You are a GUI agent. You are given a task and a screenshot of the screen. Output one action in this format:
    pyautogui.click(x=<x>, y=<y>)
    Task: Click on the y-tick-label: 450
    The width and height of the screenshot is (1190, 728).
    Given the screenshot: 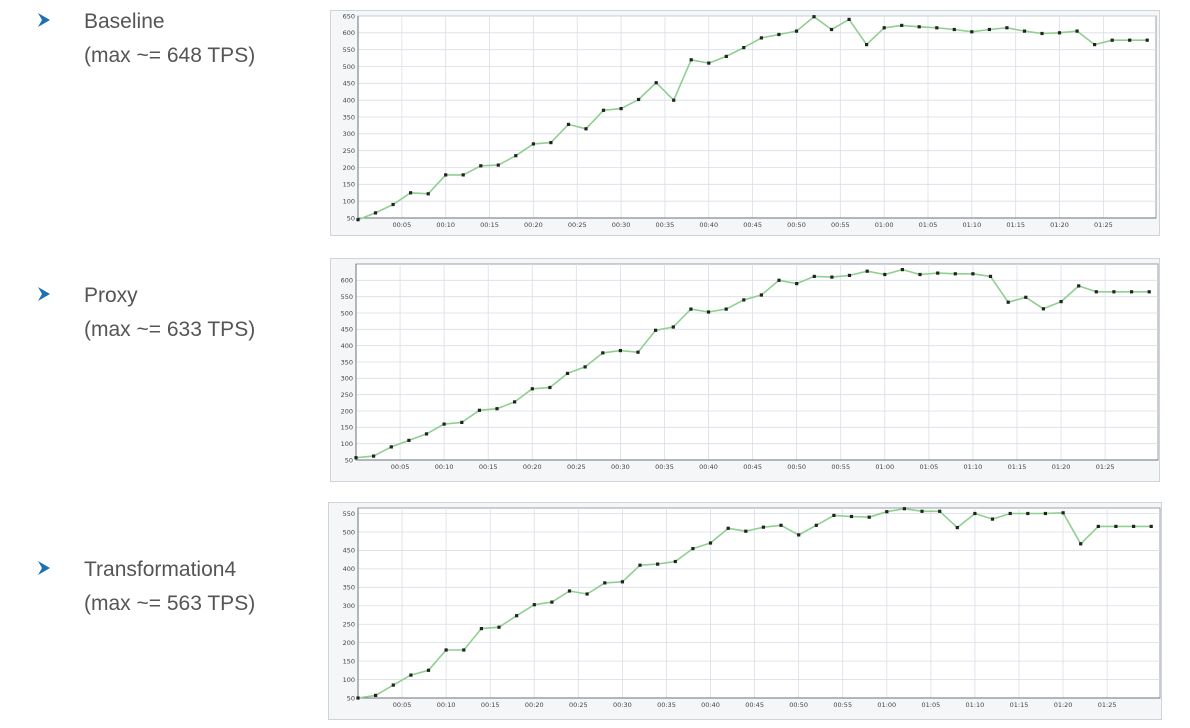 What is the action you would take?
    pyautogui.click(x=349, y=551)
    